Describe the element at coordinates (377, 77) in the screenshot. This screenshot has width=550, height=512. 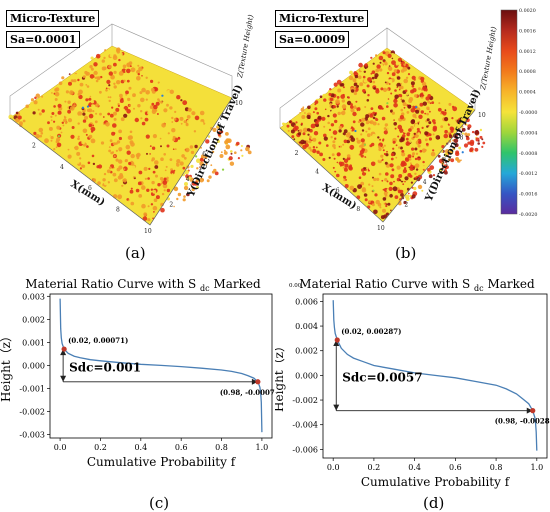
I see `axis-box` at that location.